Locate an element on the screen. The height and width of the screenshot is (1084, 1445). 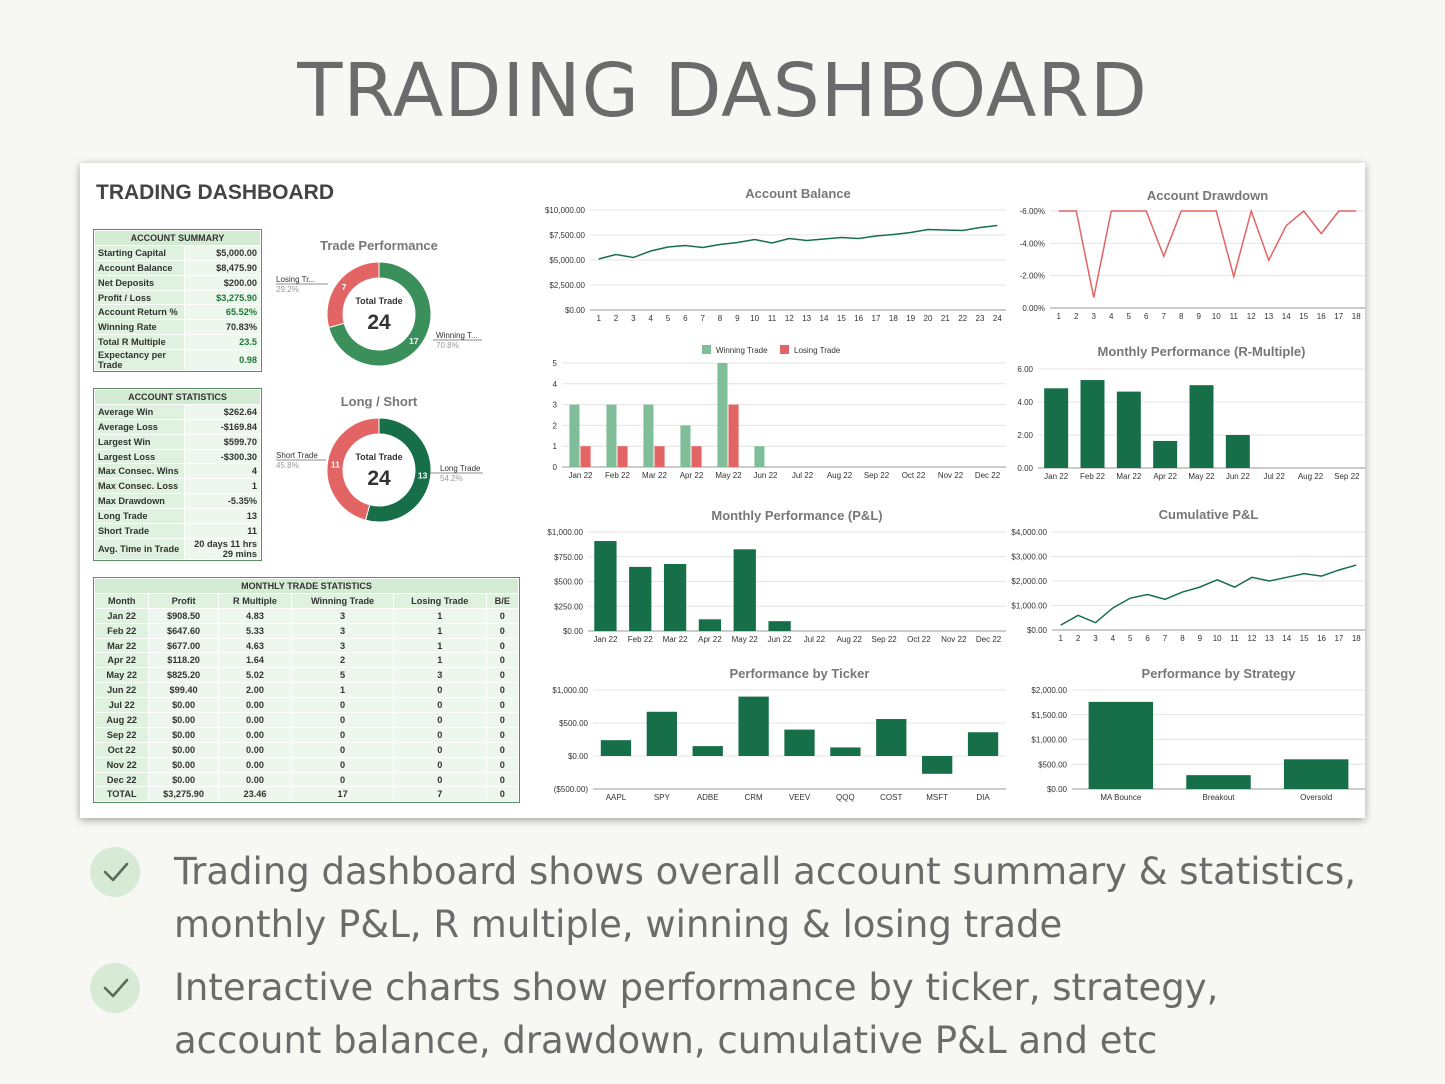
table-row: Jun 22 $99.40 2.00 1 0 0 is located at coordinates (306, 690).